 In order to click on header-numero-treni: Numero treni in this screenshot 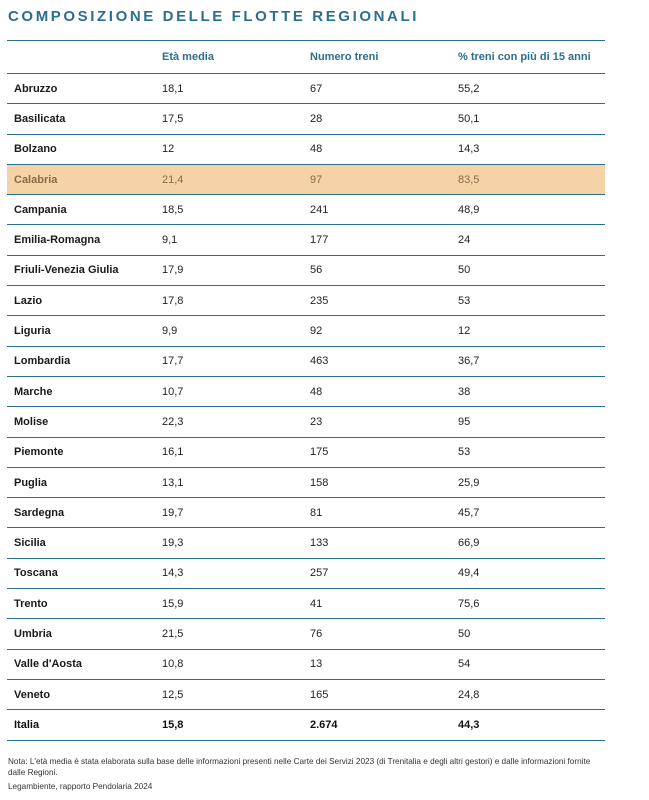, I will do `click(377, 57)`.